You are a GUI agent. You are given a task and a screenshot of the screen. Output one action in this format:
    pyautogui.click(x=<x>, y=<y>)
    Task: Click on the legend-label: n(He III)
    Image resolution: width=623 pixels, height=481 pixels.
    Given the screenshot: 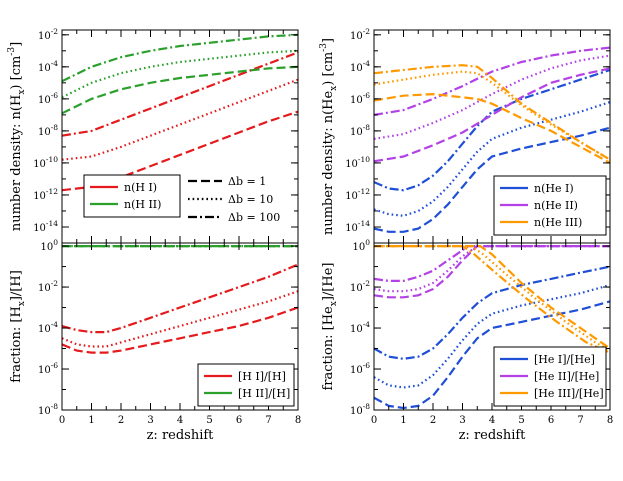 What is the action you would take?
    pyautogui.click(x=558, y=222)
    